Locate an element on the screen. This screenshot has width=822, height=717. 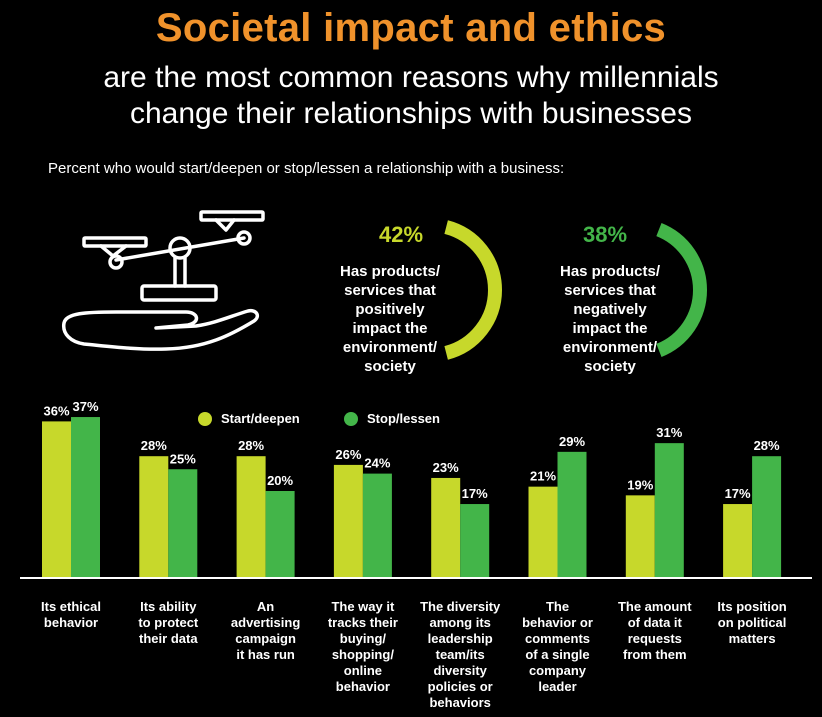
stat-ring-negative is located at coordinates (681, 290).